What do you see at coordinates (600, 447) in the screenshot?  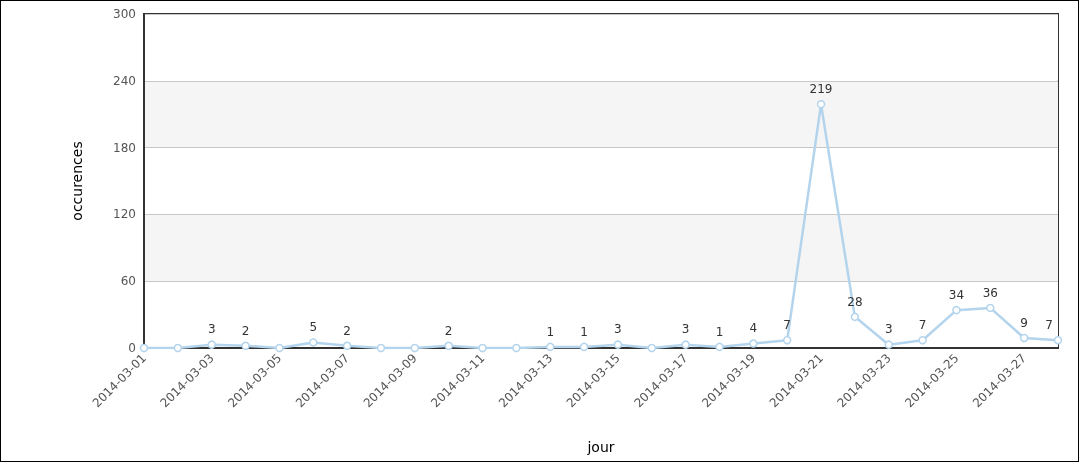 I see `x-axis-title: jour` at bounding box center [600, 447].